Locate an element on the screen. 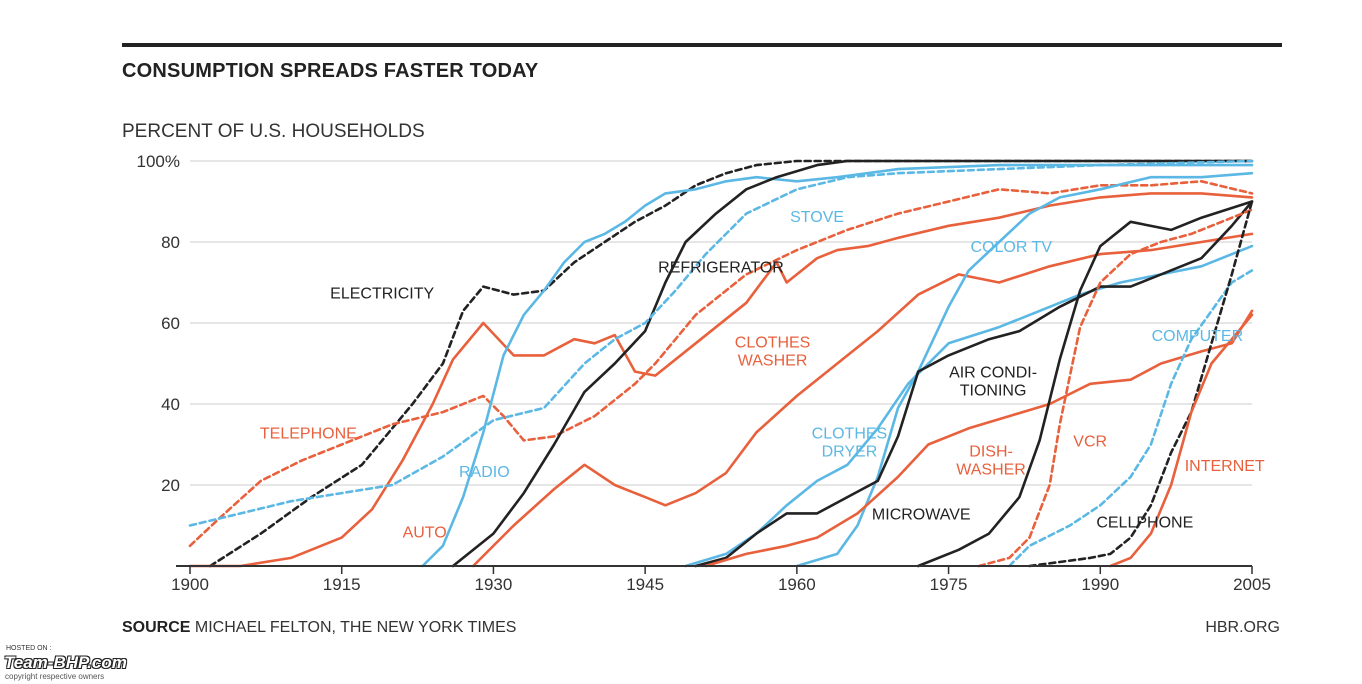 This screenshot has height=684, width=1362. x-tick-label: 1930 is located at coordinates (494, 584).